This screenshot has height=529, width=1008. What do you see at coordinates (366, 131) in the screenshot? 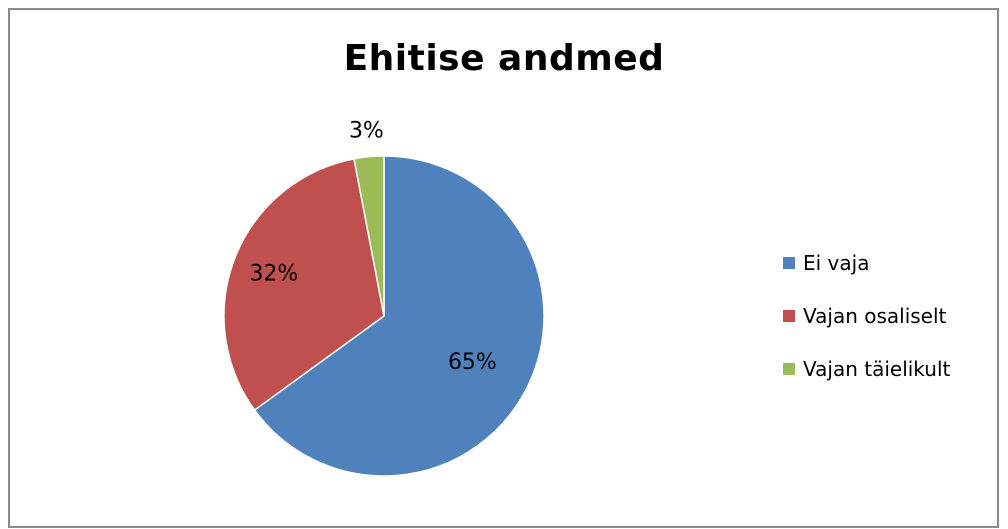
I see `pie-data-label: 3%` at bounding box center [366, 131].